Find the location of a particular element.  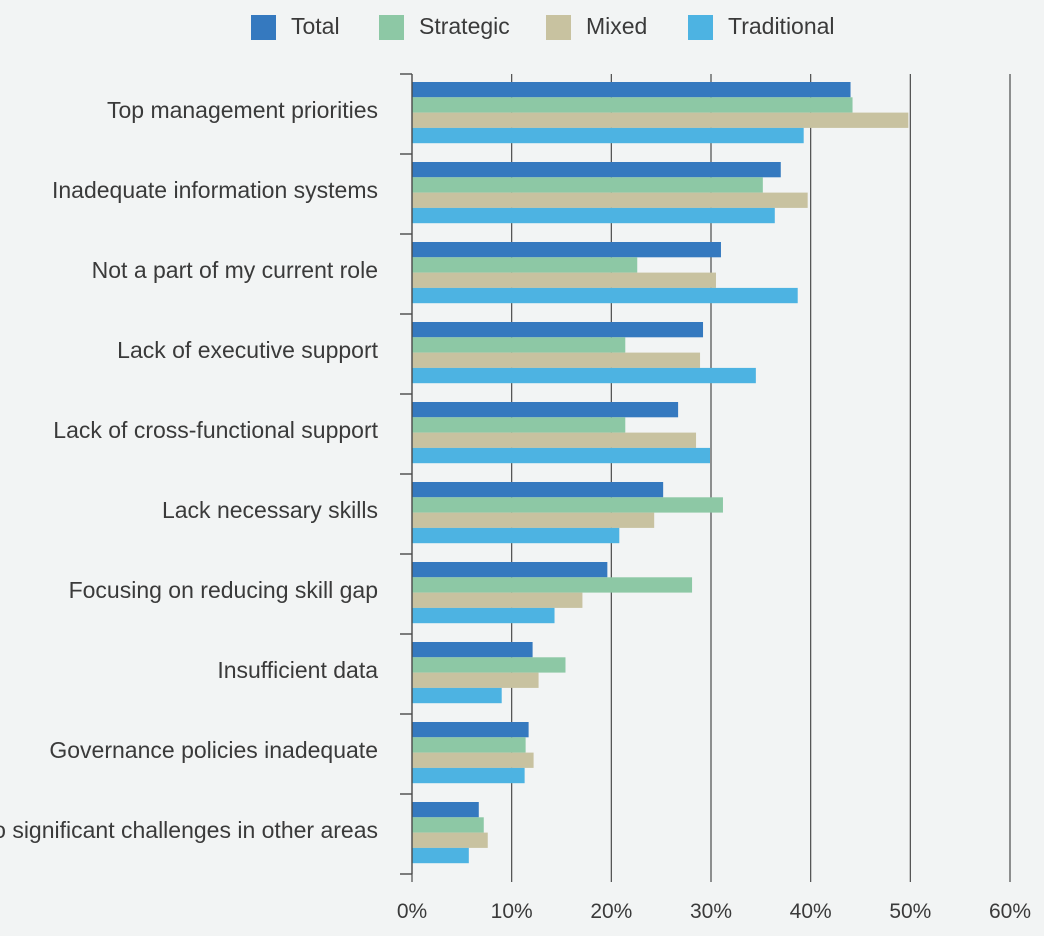

x-tick-label: 20% is located at coordinates (611, 911).